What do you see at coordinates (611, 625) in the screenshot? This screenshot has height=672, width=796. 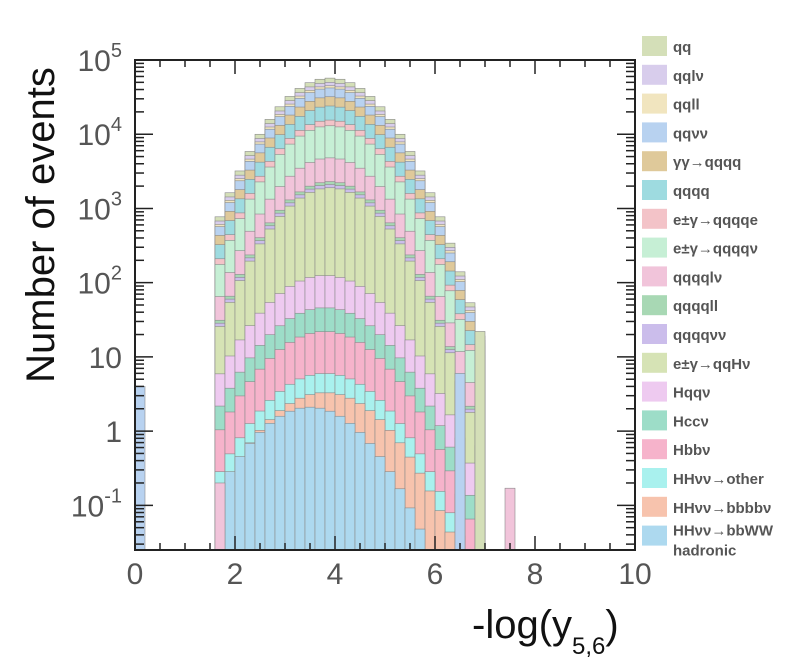 I see `x-axis-title-close: )` at bounding box center [611, 625].